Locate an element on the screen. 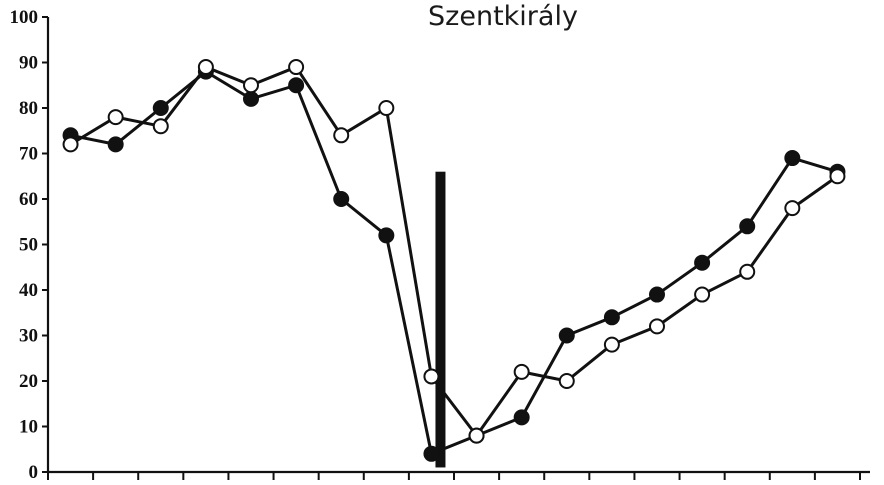 The height and width of the screenshot is (485, 884). y-tick-label: 0 is located at coordinates (34, 472).